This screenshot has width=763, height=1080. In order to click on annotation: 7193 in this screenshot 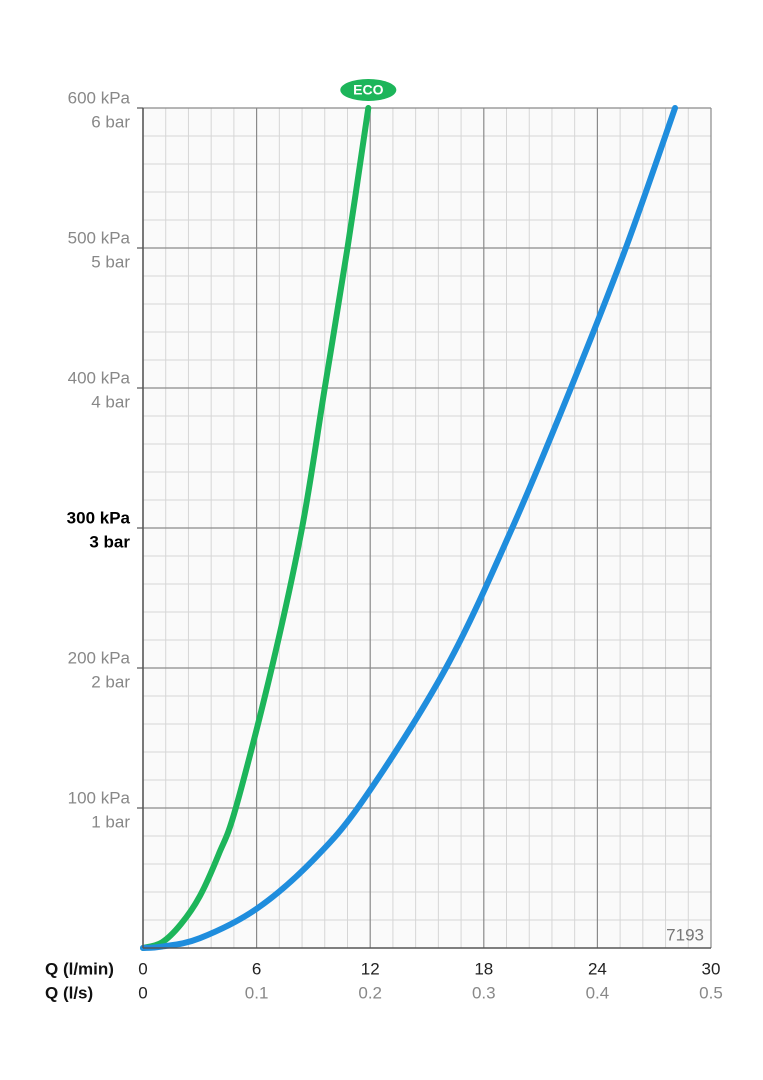, I will do `click(685, 934)`.